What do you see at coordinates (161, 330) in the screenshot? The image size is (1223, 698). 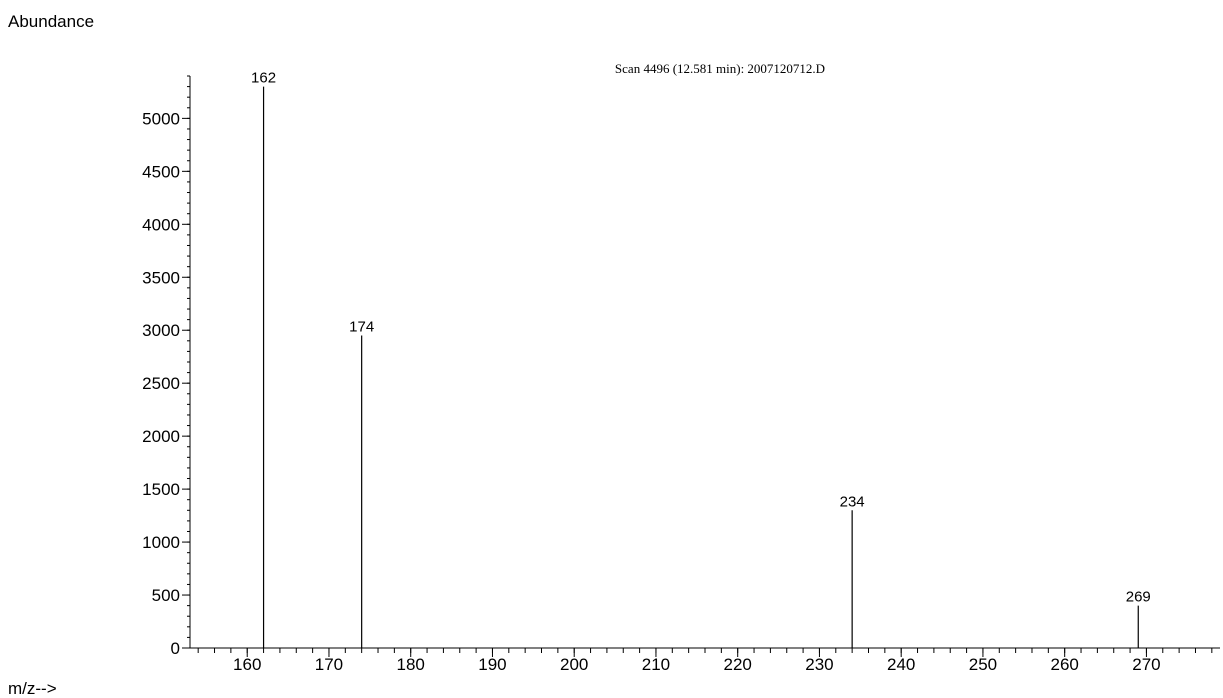 I see `y-tick-label: 3000` at bounding box center [161, 330].